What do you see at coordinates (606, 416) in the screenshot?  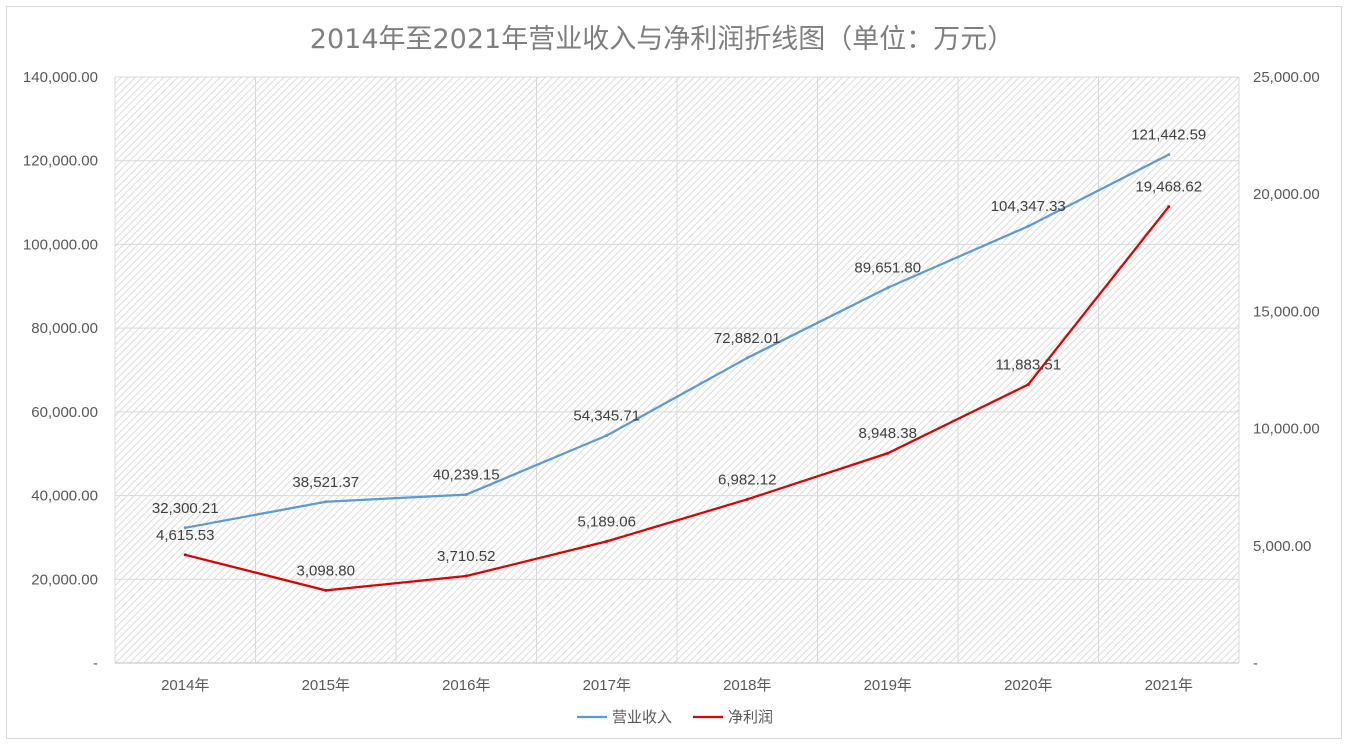 I see `data-label: 54,345.71` at bounding box center [606, 416].